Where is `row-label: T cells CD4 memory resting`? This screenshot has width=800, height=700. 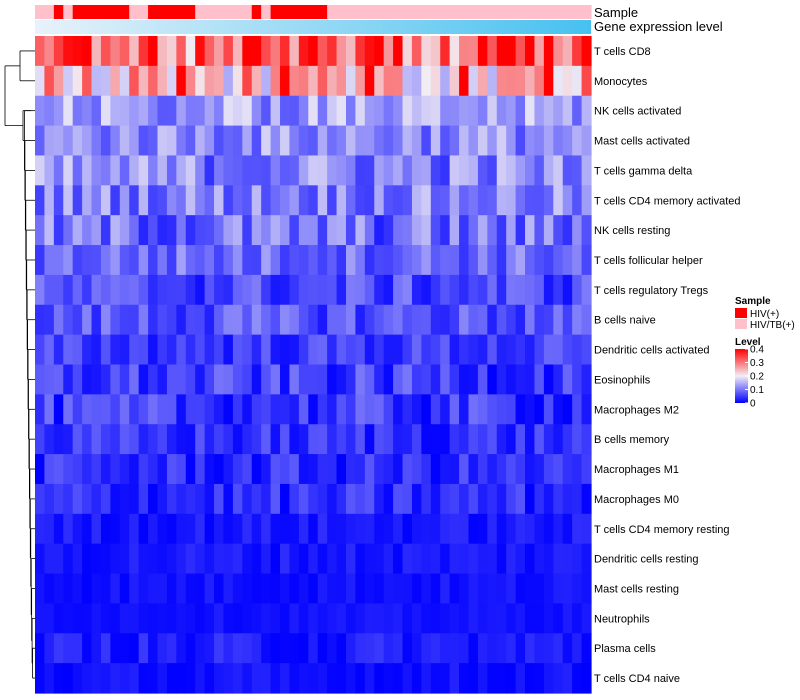
row-label: T cells CD4 memory resting is located at coordinates (662, 530).